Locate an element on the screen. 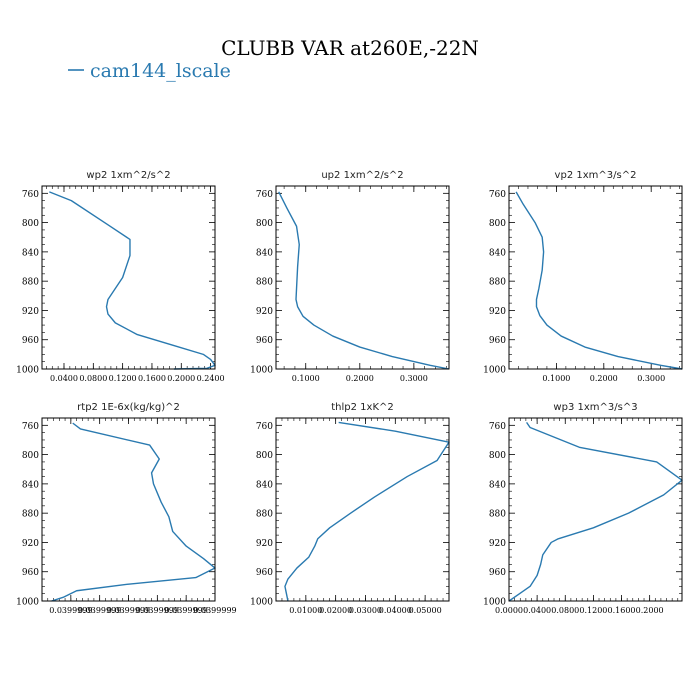 Image resolution: width=700 pixels, height=700 pixels. x-tick-label: 0.2400 is located at coordinates (211, 378).